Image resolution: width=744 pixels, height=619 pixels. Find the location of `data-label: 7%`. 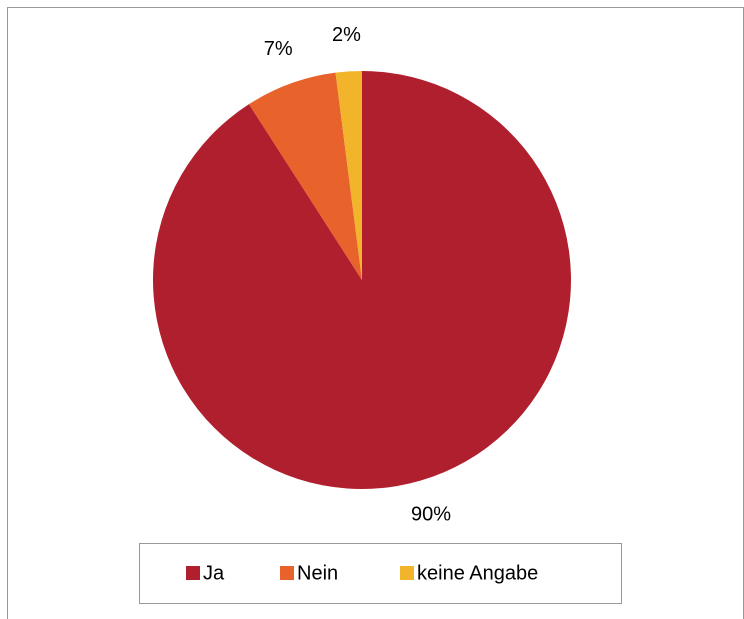

data-label: 7% is located at coordinates (278, 49).